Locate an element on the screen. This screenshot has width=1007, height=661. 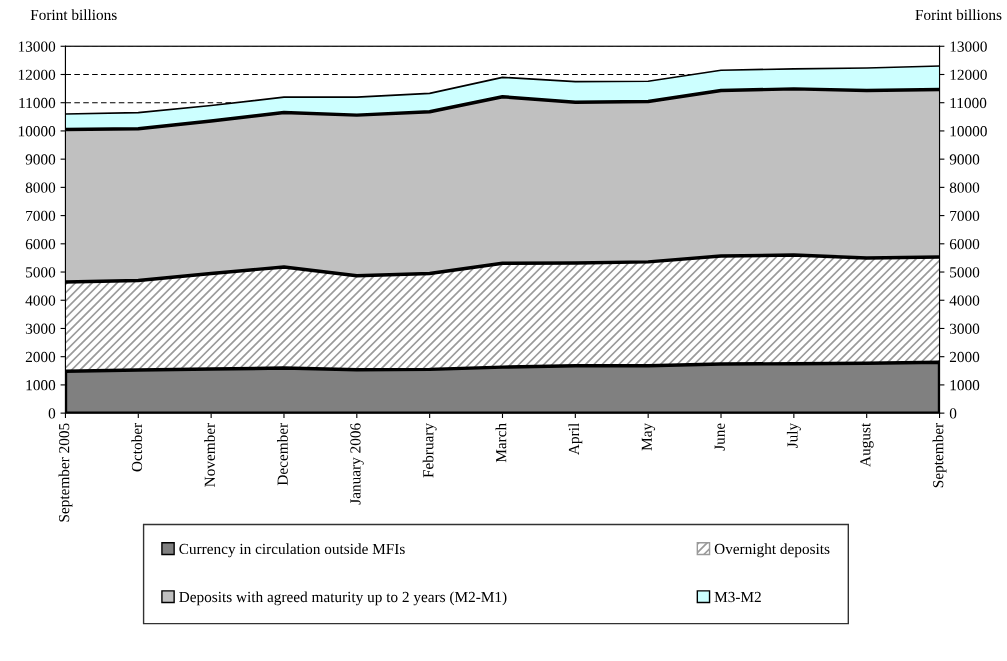
y-tick-label: 11000 is located at coordinates (37, 103).